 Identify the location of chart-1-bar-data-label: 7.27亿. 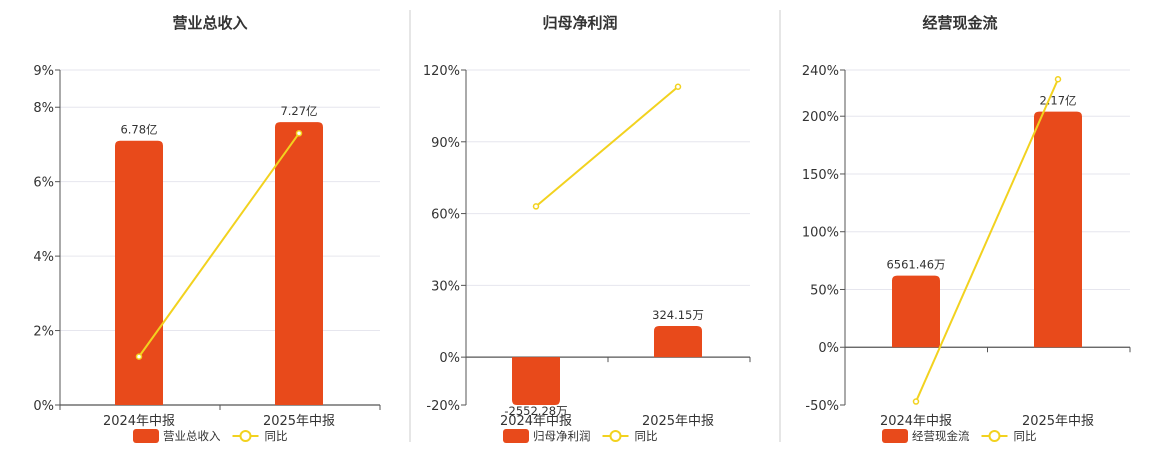
(298, 111).